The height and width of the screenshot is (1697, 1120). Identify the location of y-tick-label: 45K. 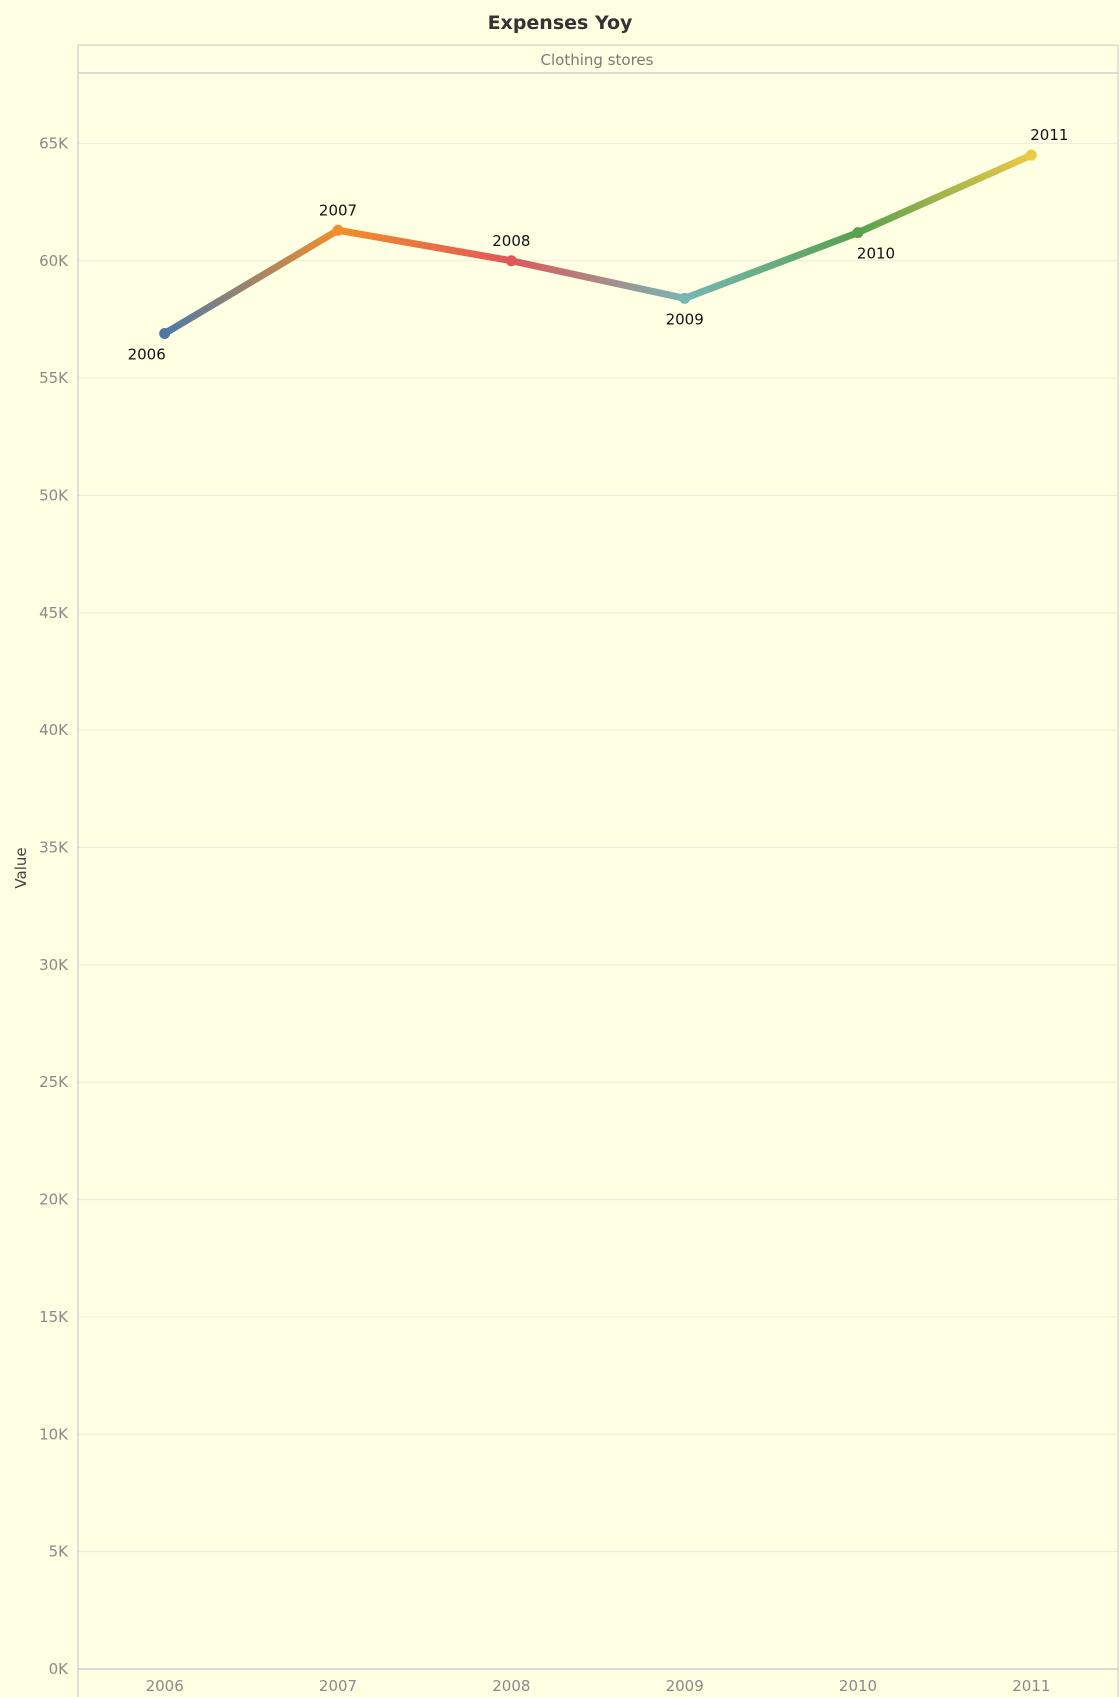
(54, 613).